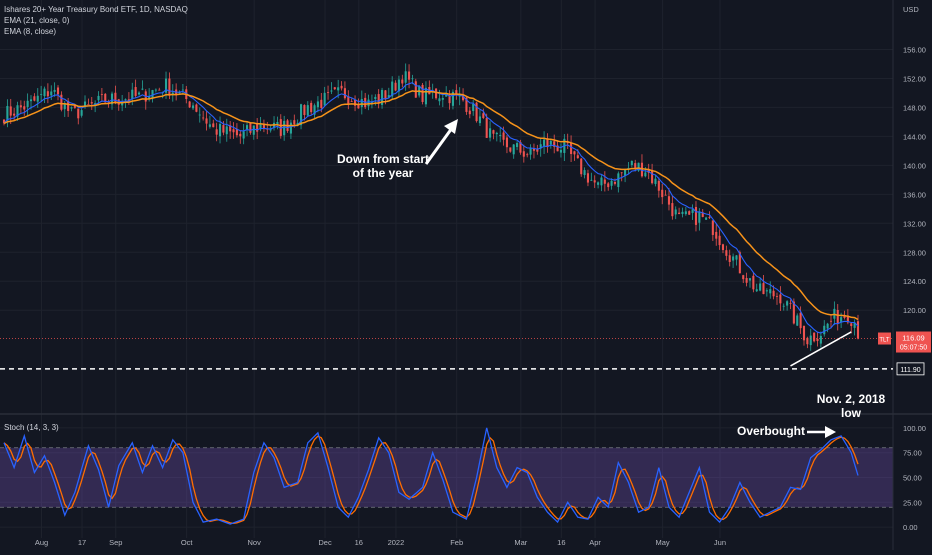  I want to click on stoch-d-line, so click(431, 479).